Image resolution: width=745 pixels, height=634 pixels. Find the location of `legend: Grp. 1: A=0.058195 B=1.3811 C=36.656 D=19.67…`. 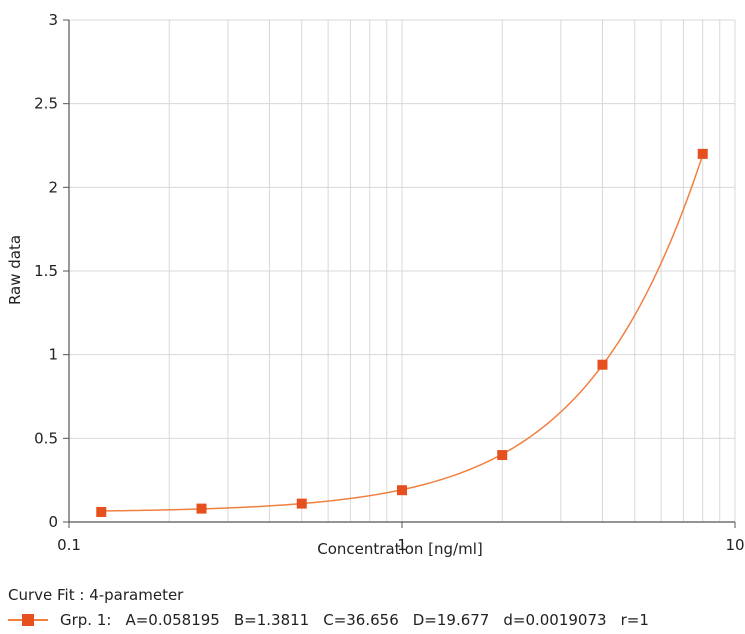

legend: Grp. 1: A=0.058195 B=1.3811 C=36.656 D=19.67… is located at coordinates (335, 620).